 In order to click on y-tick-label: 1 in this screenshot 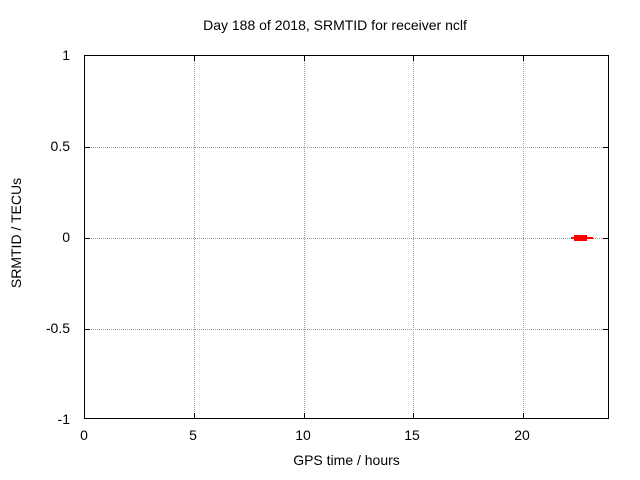, I will do `click(66, 55)`.